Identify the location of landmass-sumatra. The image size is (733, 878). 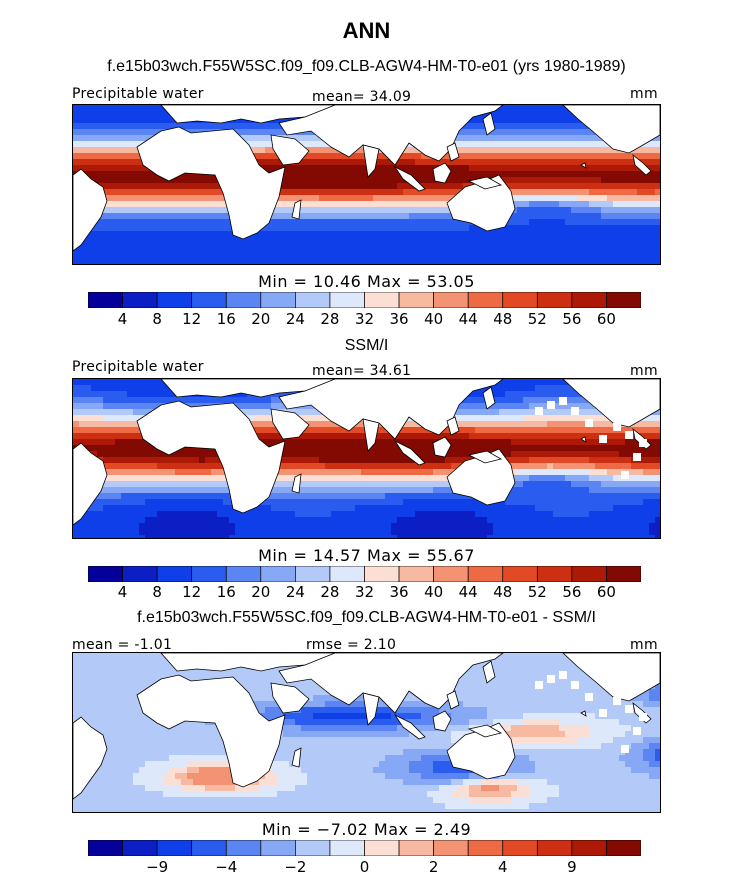
(409, 178).